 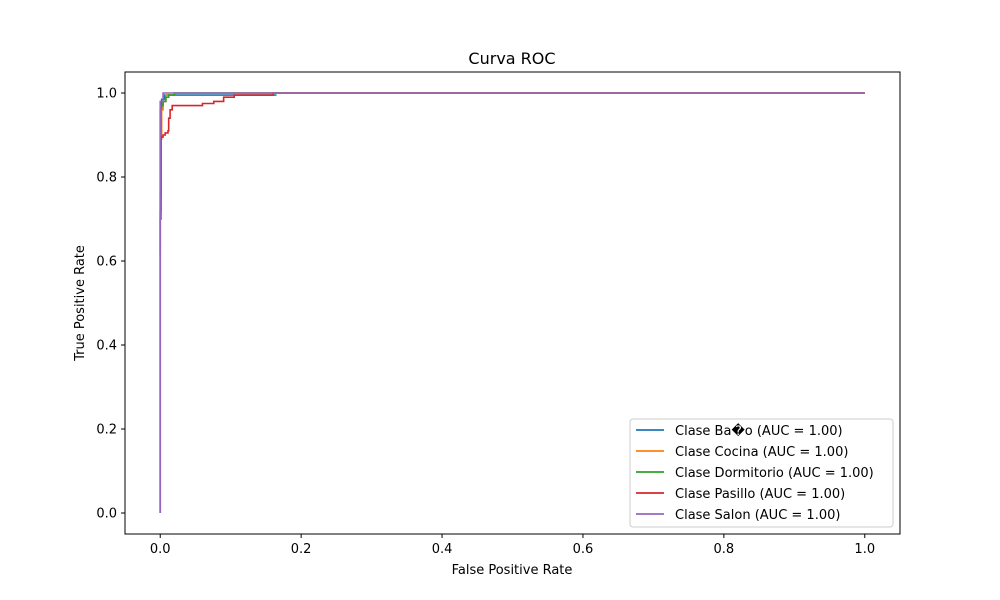 What do you see at coordinates (106, 430) in the screenshot?
I see `y-tick-label: 0.2` at bounding box center [106, 430].